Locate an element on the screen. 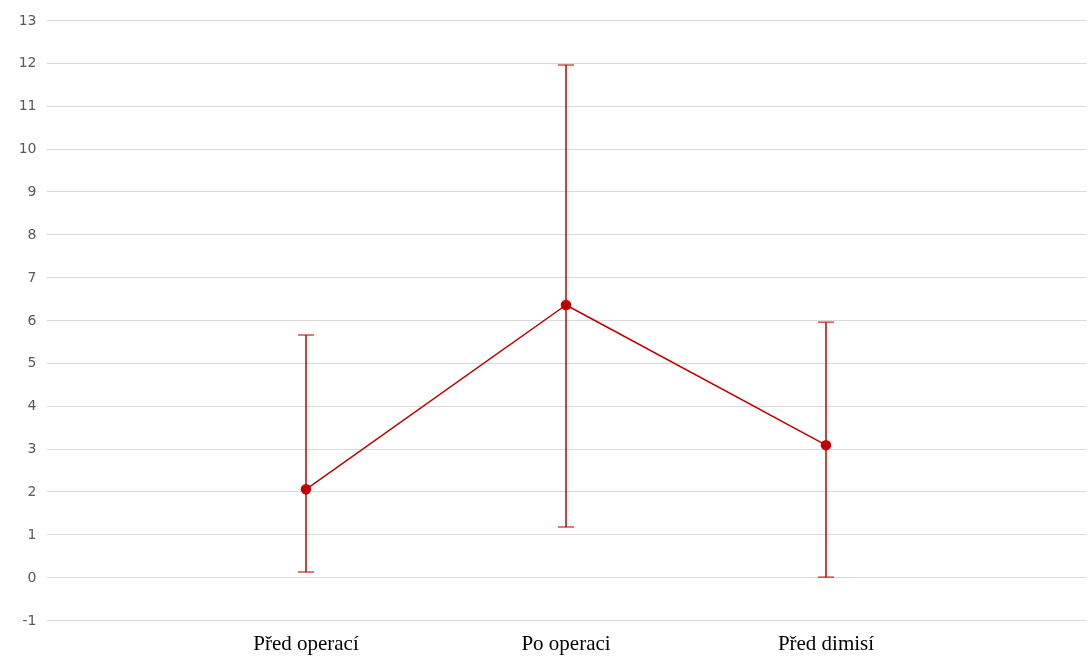 This screenshot has height=666, width=1091. y-tick-label: 1 is located at coordinates (32, 533).